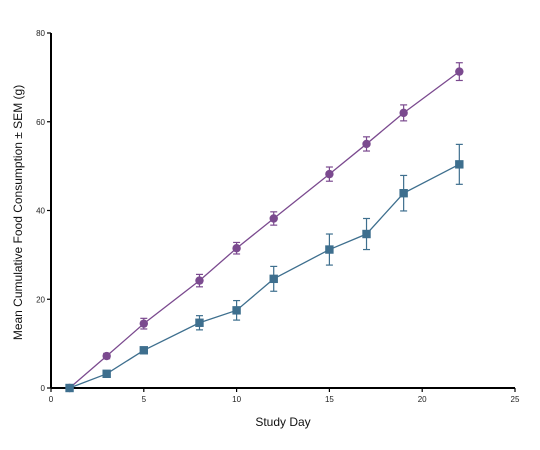 The height and width of the screenshot is (450, 540). I want to click on x-tick-label: 20, so click(422, 399).